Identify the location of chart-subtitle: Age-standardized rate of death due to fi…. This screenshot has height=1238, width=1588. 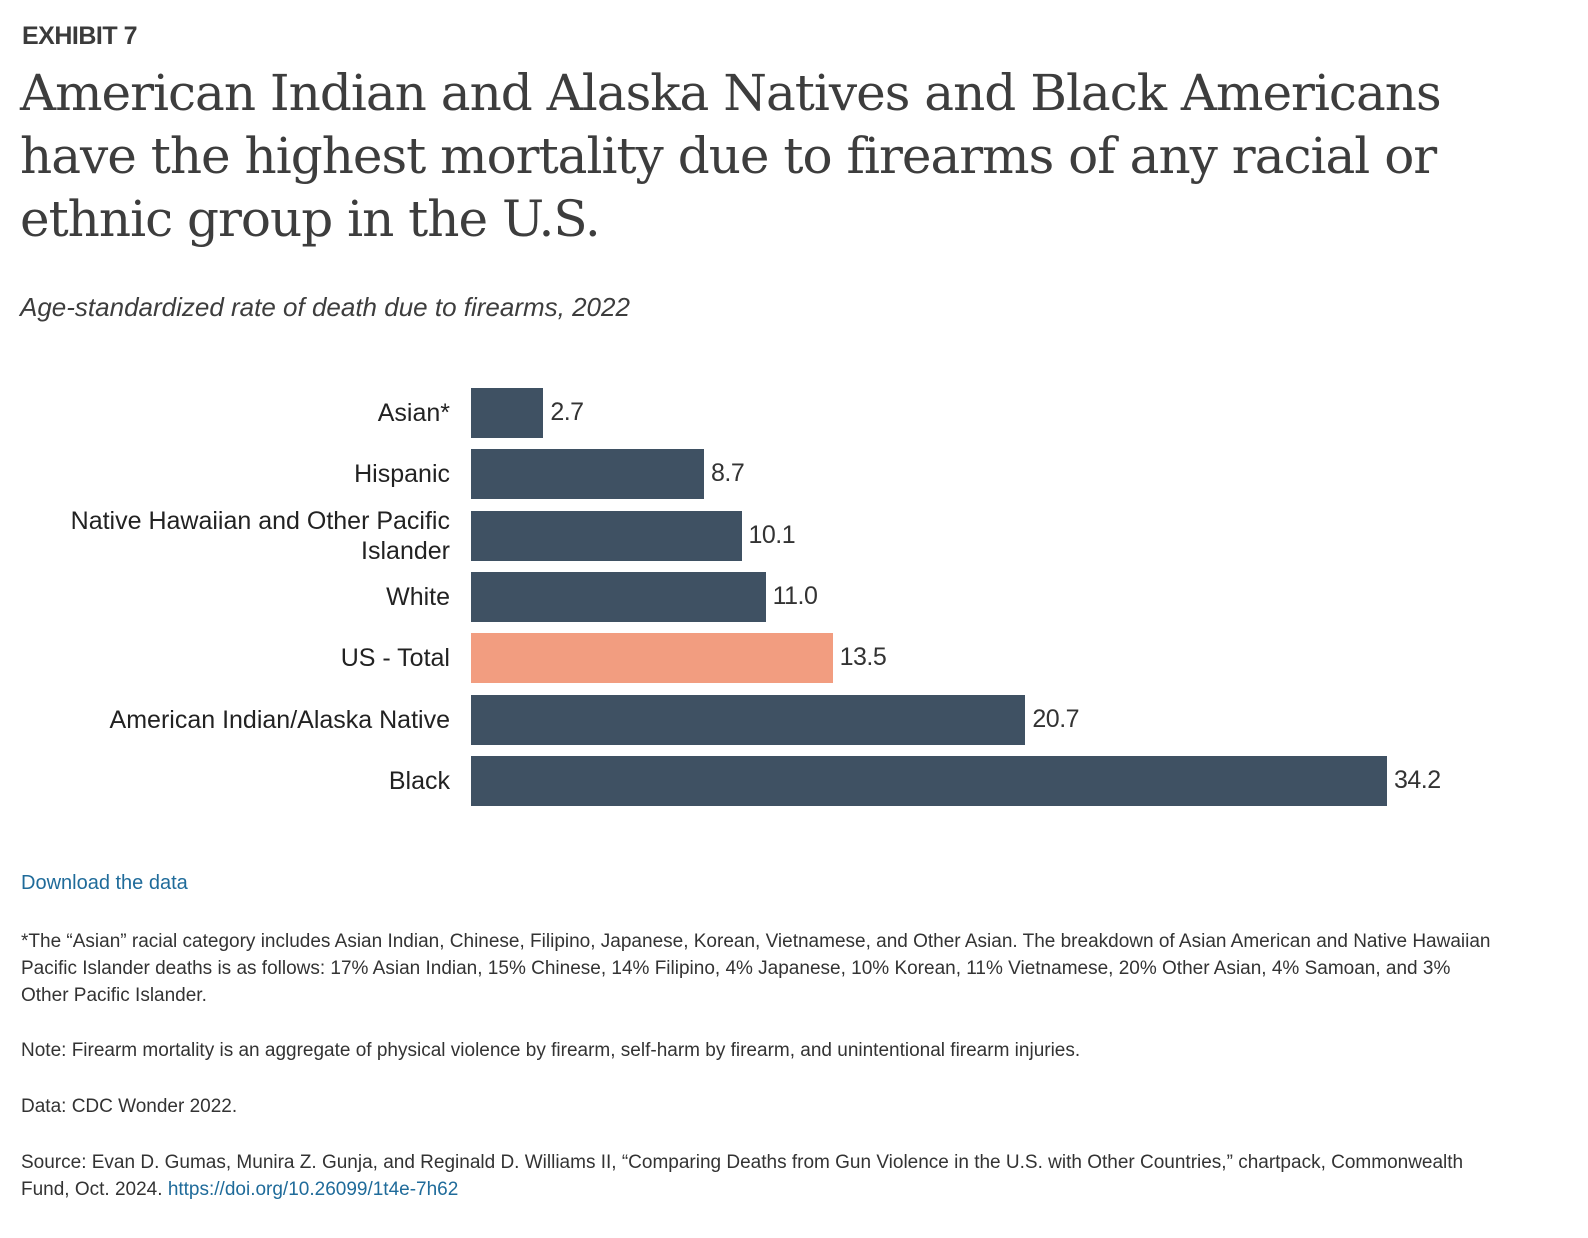
(325, 307).